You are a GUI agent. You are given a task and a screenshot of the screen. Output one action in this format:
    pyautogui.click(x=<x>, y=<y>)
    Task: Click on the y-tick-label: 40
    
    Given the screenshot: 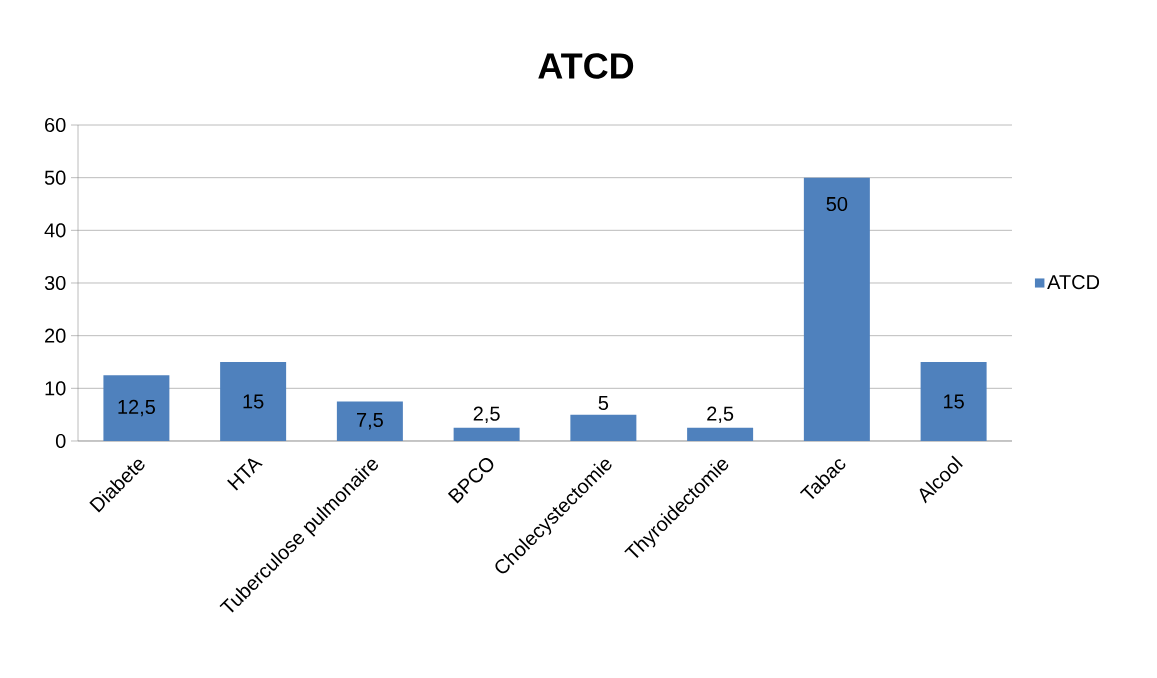 What is the action you would take?
    pyautogui.click(x=55, y=230)
    